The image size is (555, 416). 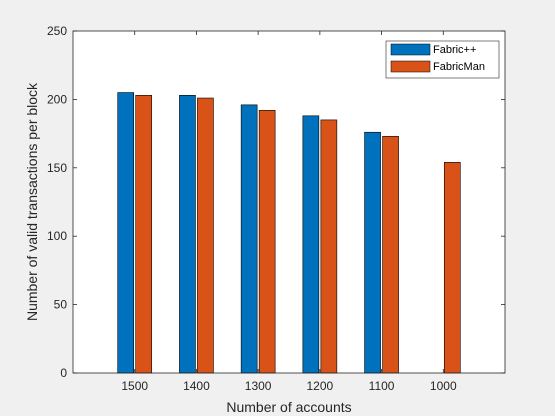 What do you see at coordinates (57, 31) in the screenshot?
I see `y-tick-label-250: 250` at bounding box center [57, 31].